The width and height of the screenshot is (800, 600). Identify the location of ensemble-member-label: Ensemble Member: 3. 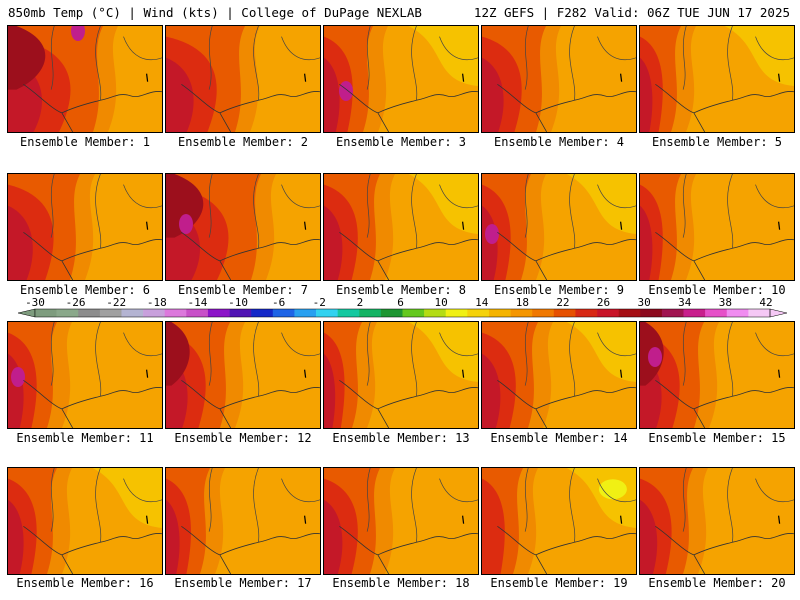
(401, 142).